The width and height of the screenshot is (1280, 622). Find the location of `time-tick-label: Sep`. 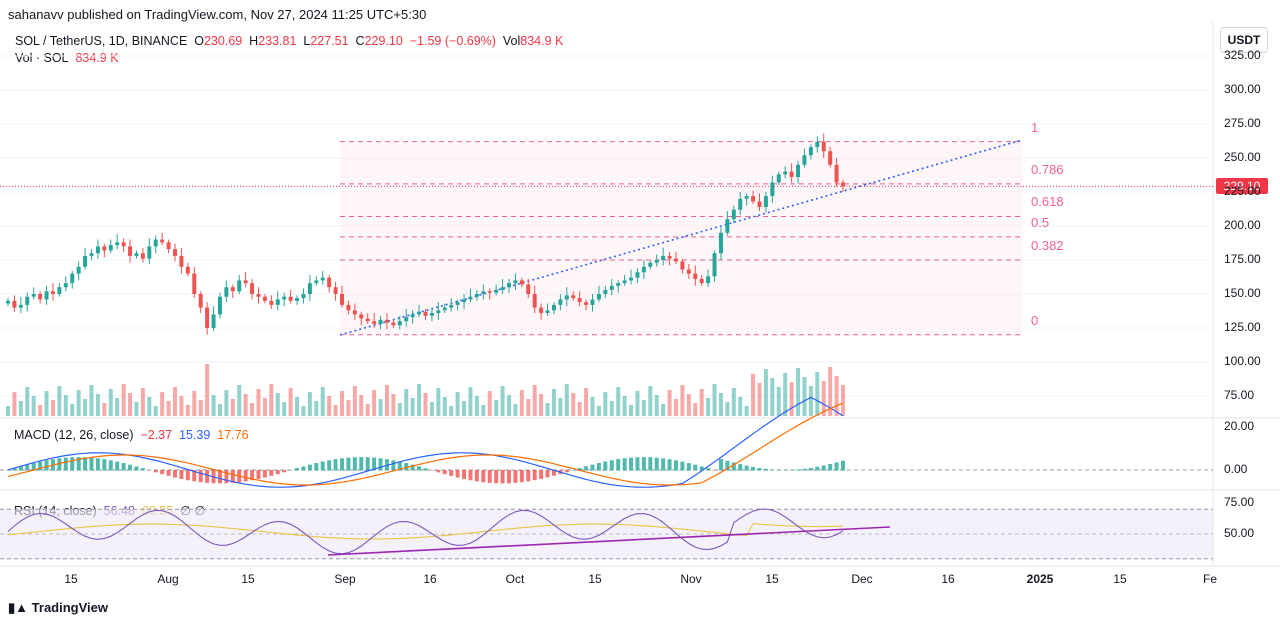

time-tick-label: Sep is located at coordinates (345, 579).